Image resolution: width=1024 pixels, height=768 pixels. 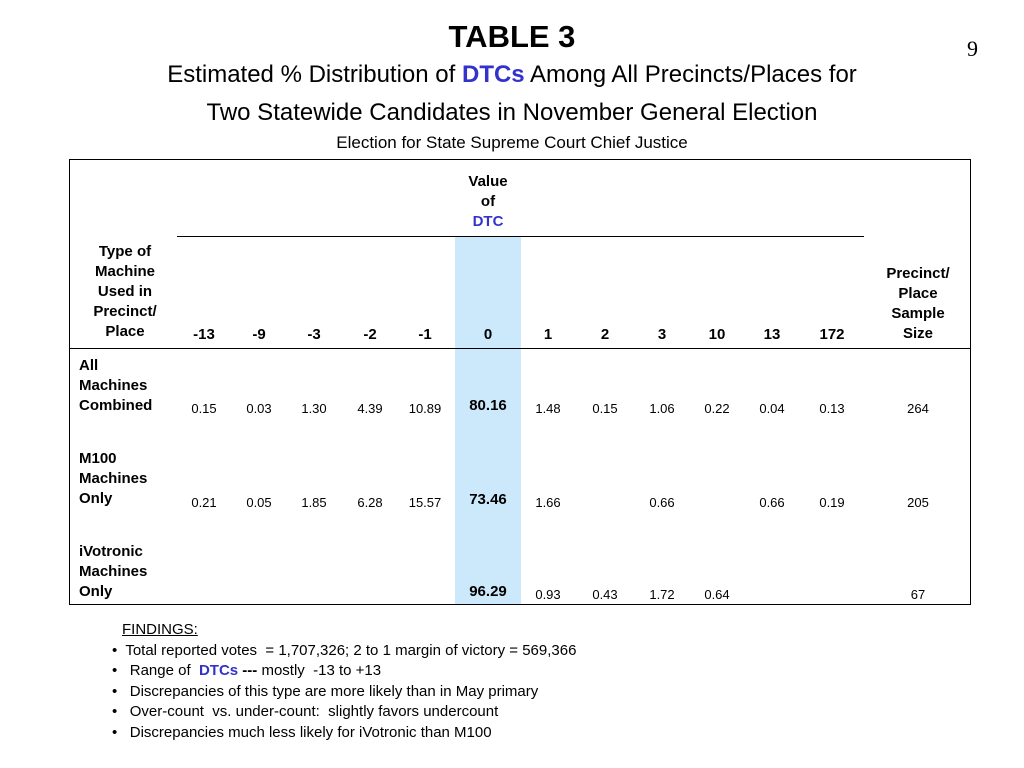 What do you see at coordinates (314, 74) in the screenshot?
I see `subtitle-text: Estimated % Distribution of` at bounding box center [314, 74].